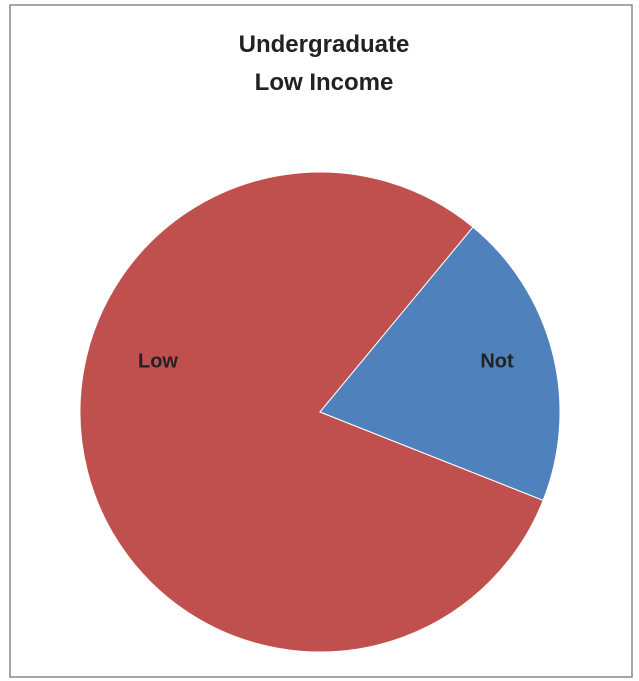 Image resolution: width=639 pixels, height=681 pixels. I want to click on slice-label: Low, so click(158, 361).